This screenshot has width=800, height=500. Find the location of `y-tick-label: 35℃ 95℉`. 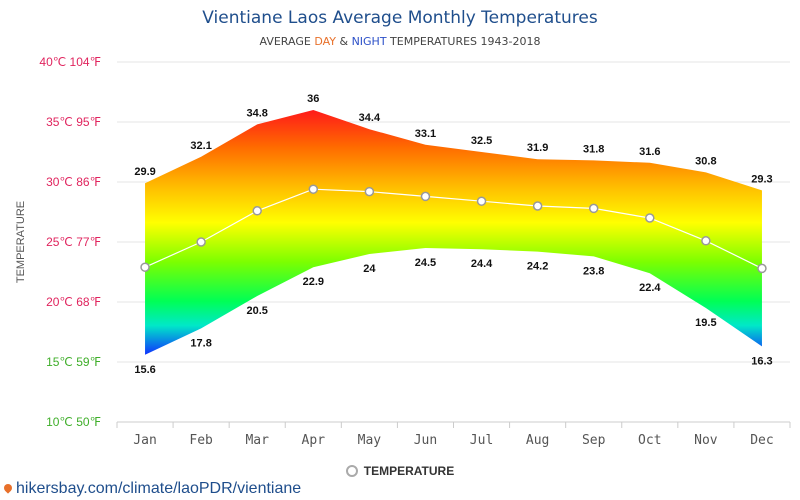

y-tick-label: 35℃ 95℉ is located at coordinates (73, 122).